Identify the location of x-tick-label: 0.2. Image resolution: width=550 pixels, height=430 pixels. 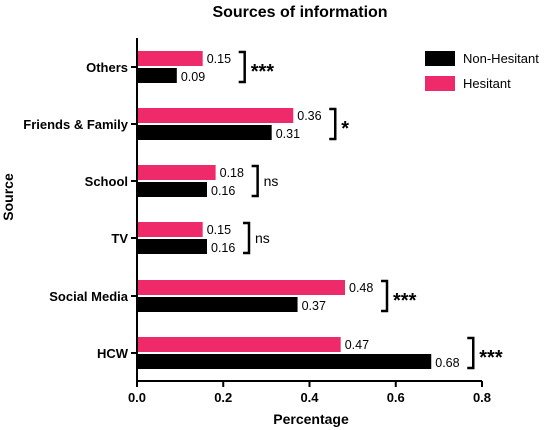
(223, 397).